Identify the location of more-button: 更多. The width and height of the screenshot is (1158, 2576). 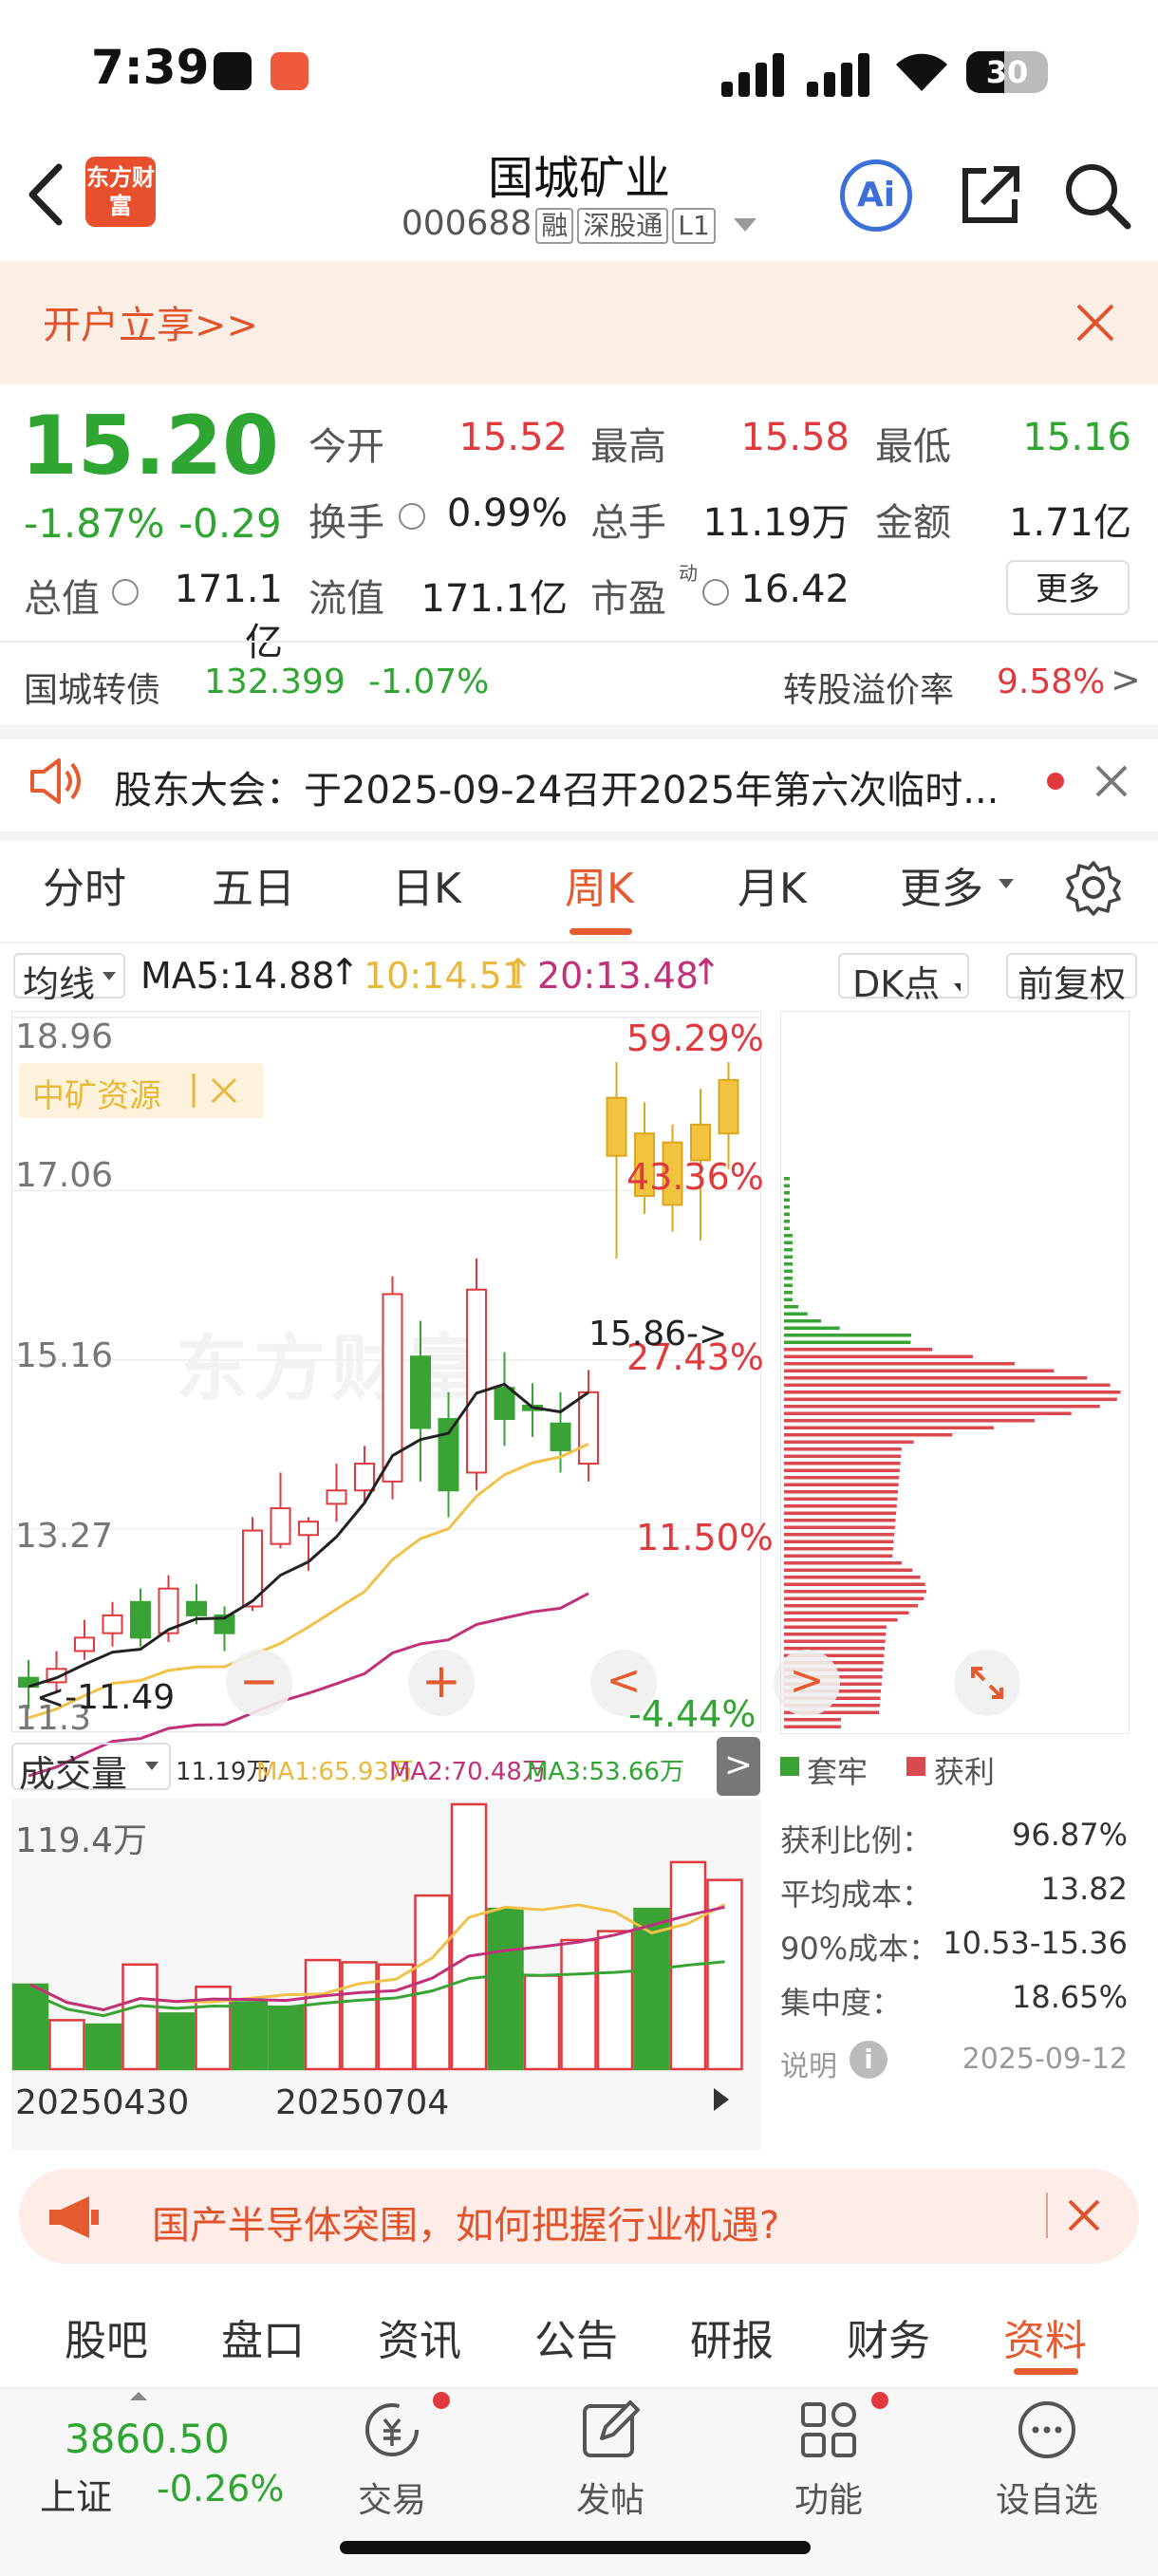
(1068, 588).